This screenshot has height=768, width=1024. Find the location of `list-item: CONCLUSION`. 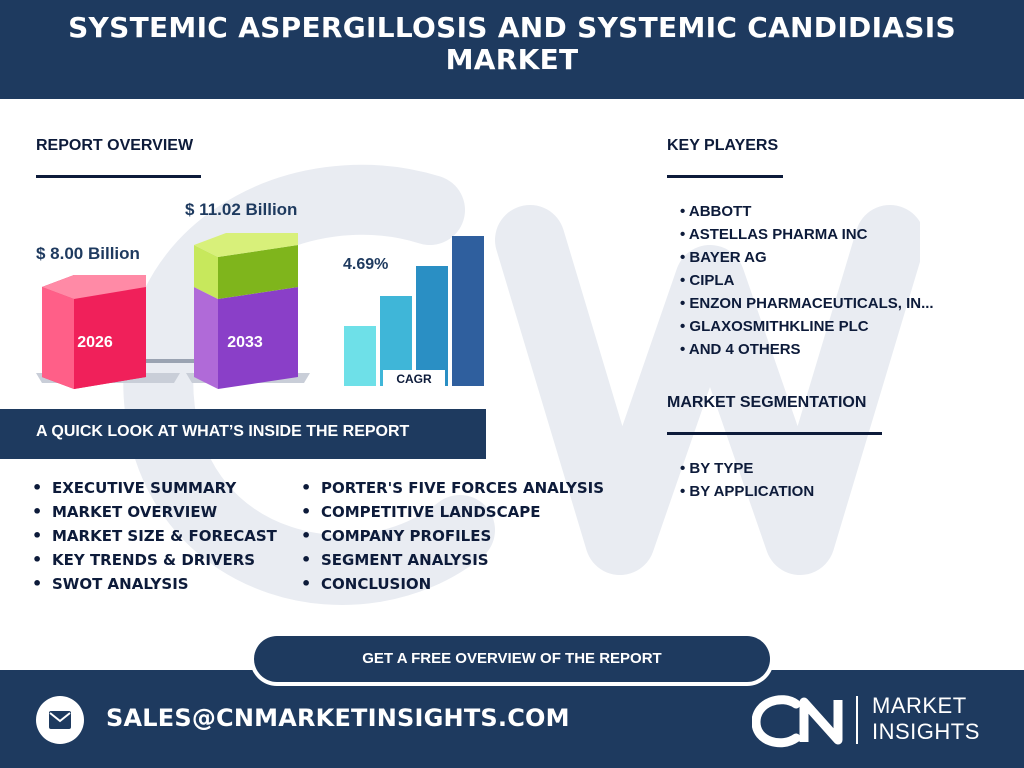

list-item: CONCLUSION is located at coordinates (452, 584).